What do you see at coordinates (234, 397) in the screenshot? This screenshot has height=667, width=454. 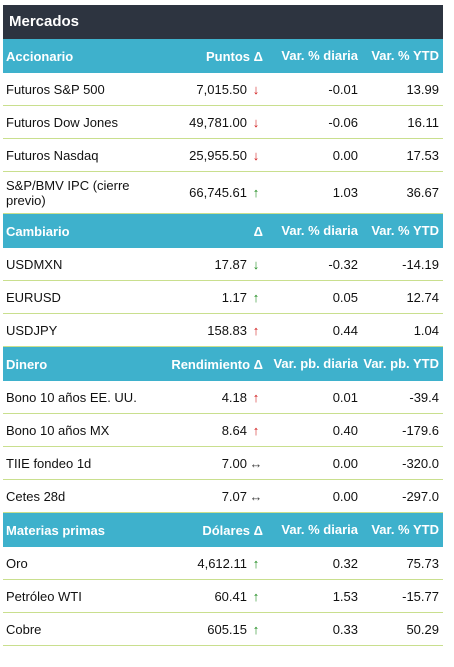 I see `instrument-value: 4.18` at bounding box center [234, 397].